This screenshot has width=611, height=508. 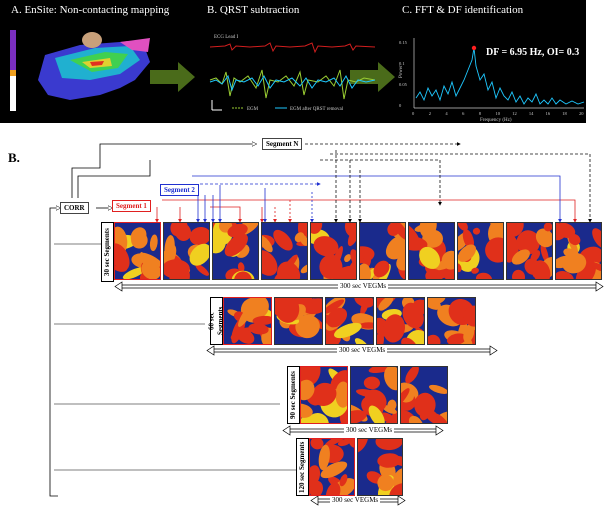 What do you see at coordinates (216, 321) in the screenshot?
I see `row-label-60s: 60 sec Segments` at bounding box center [216, 321].